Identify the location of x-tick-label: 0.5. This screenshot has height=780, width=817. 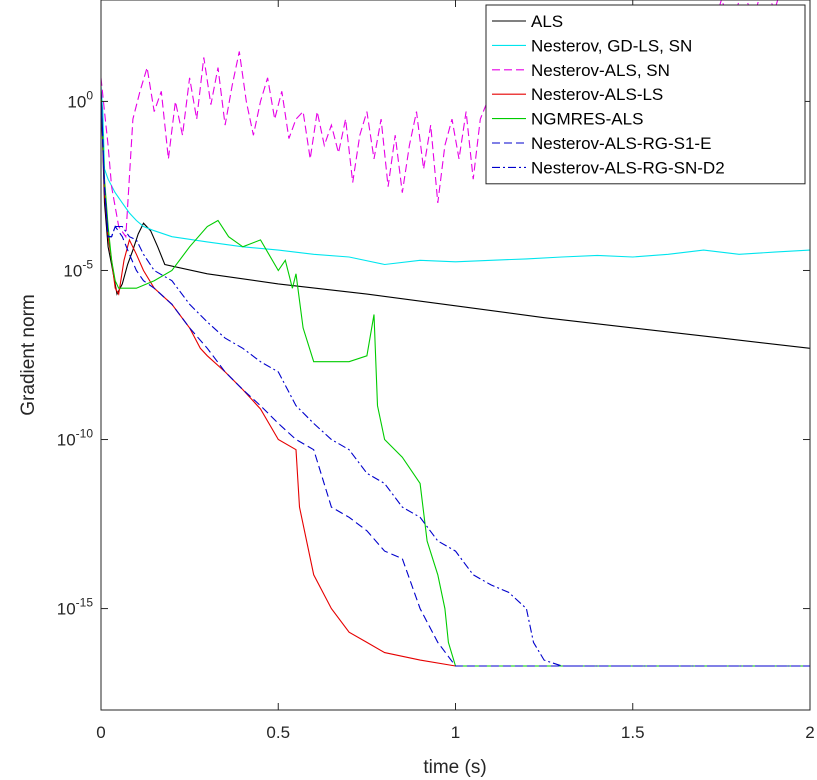
(278, 732).